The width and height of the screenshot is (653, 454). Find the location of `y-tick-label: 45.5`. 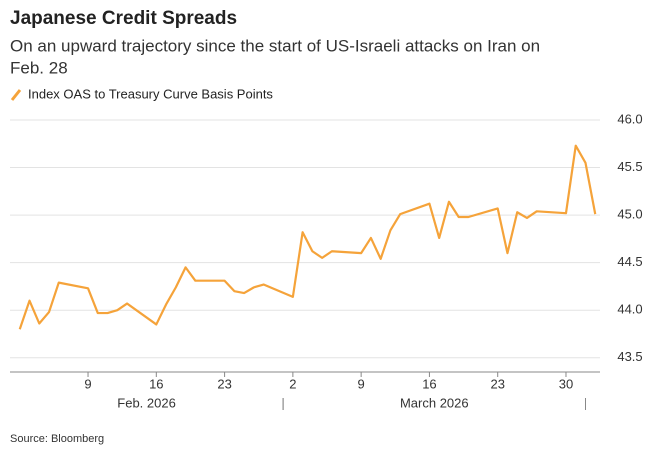

y-tick-label: 45.5 is located at coordinates (629, 166).